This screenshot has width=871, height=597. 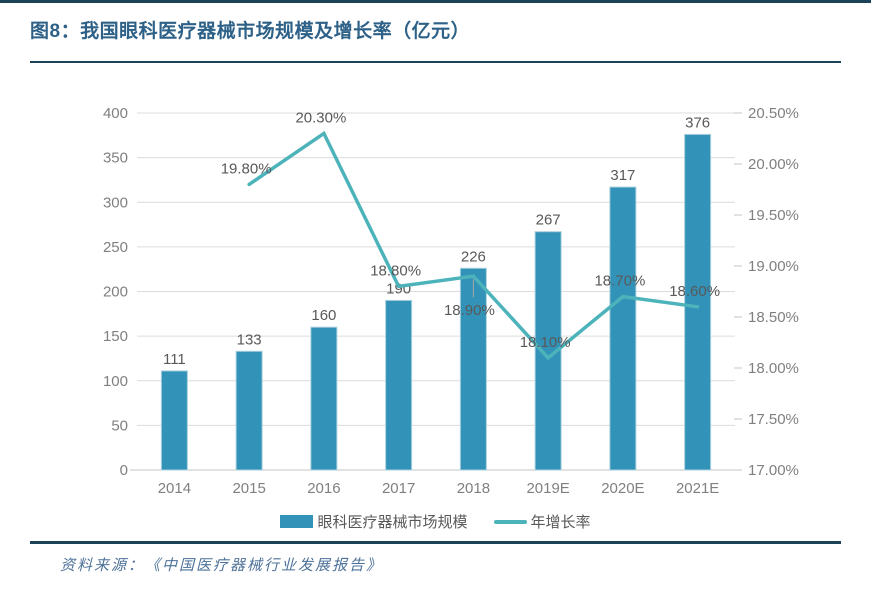 What do you see at coordinates (246, 168) in the screenshot?
I see `growth-rate-label: 19.80%` at bounding box center [246, 168].